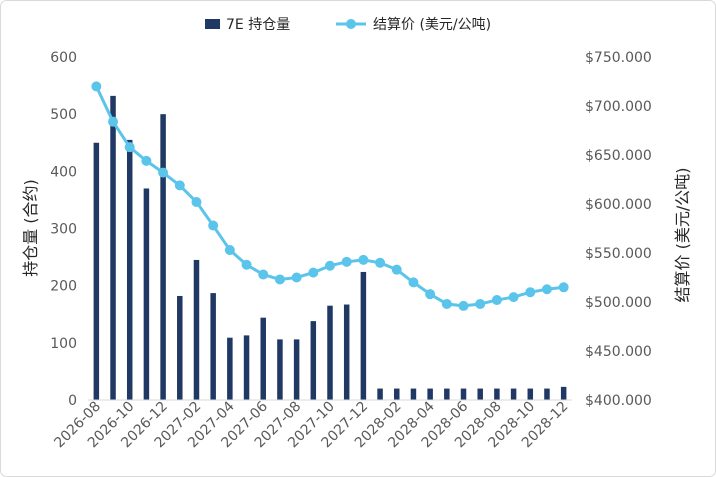 The width and height of the screenshot is (716, 477). I want to click on left-axis-tick-labels: 0 100 200 300 400 500 600, so click(63, 229).